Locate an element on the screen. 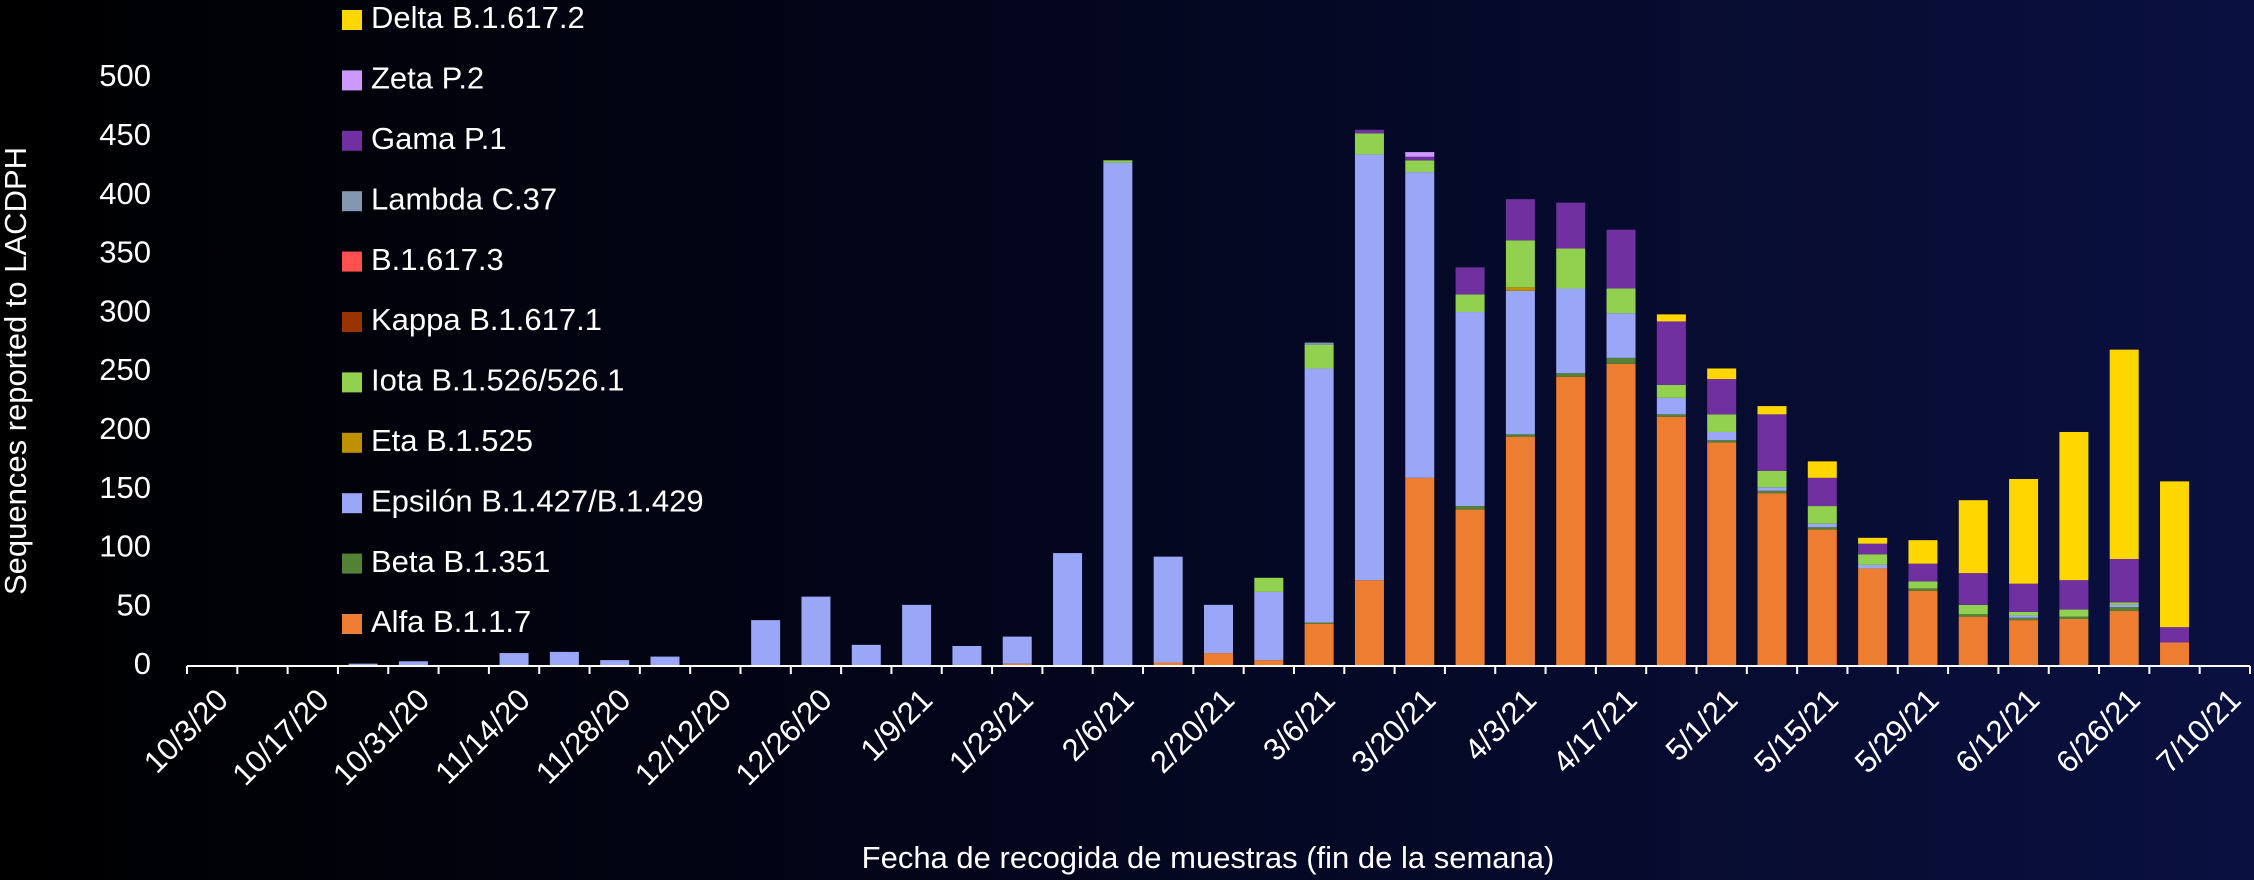  legend-label: Eta B.1.525 is located at coordinates (452, 440).